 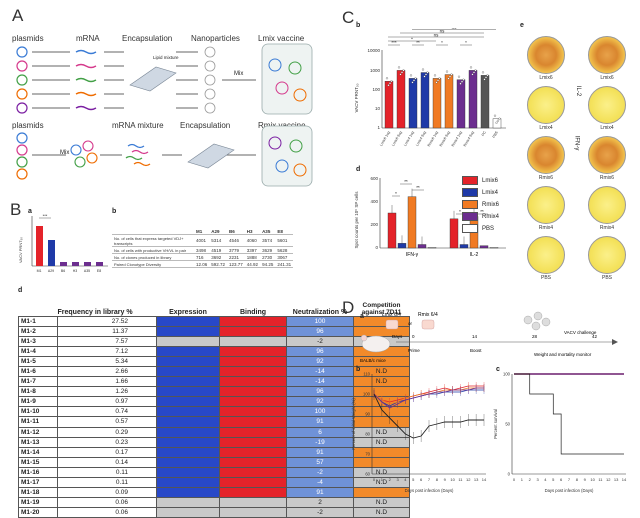 What do you see at coordinates (214, 482) in the screenshot?
I see `table-row: M1-17 0.11 -4 N.D` at bounding box center [214, 482].